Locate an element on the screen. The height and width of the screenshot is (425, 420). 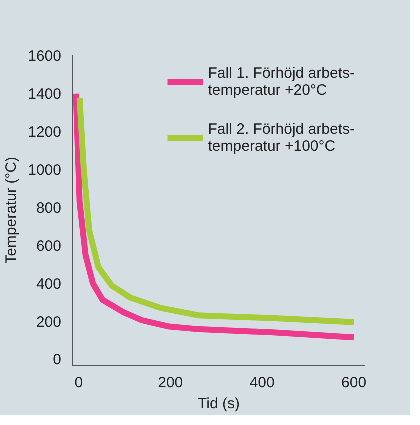
y-tick-label: 1600 is located at coordinates (45, 56).